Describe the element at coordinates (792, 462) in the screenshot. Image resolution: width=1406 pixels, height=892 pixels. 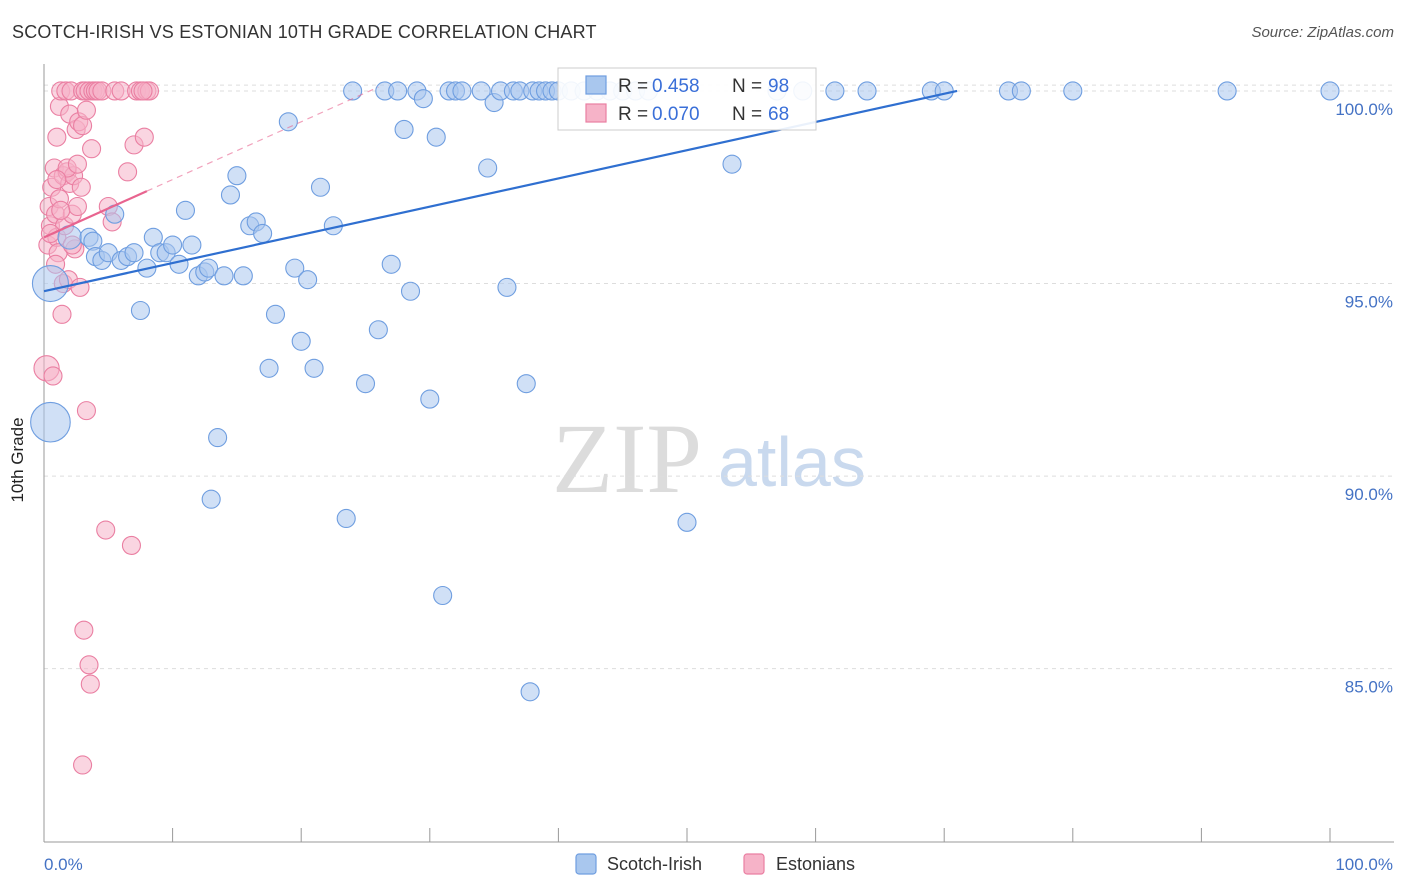
I see `watermark-atlas: atlas` at that location.